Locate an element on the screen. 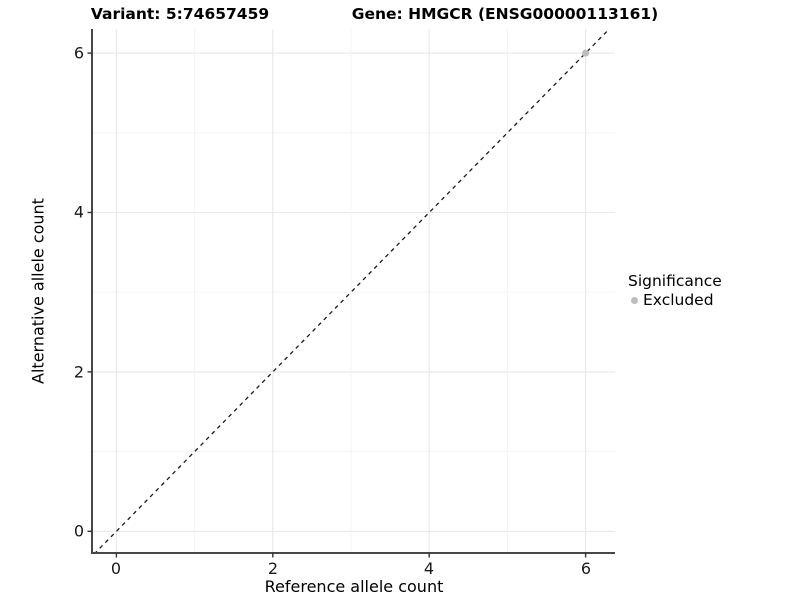 This screenshot has height=600, width=800. data-point is located at coordinates (586, 53).